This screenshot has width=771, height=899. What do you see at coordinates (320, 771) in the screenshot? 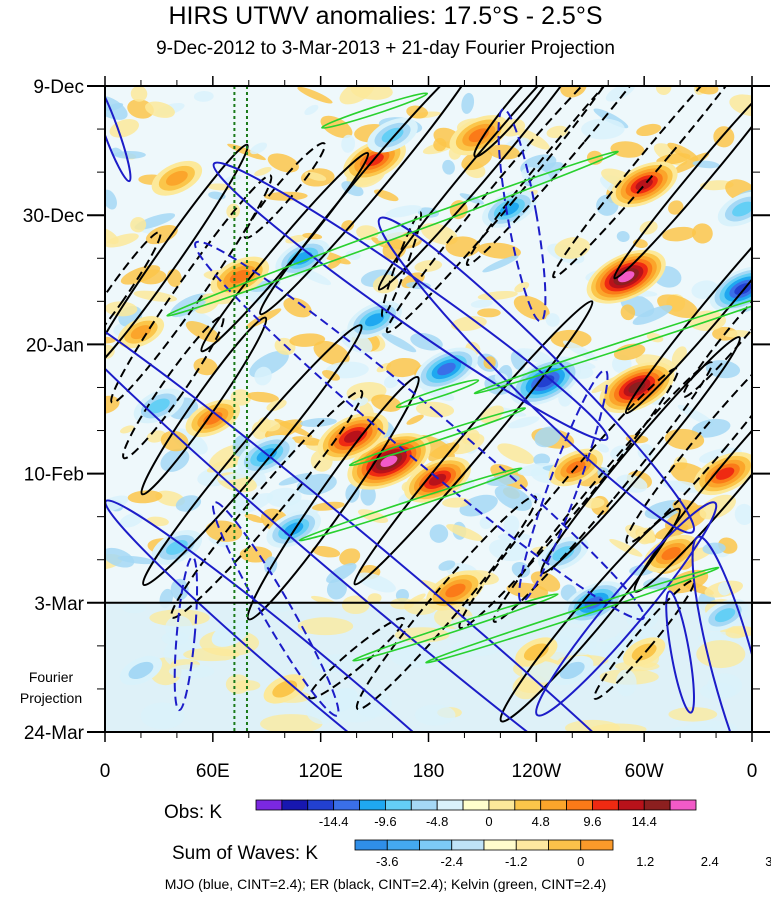
I see `x-tick-label: 120E` at bounding box center [320, 771].